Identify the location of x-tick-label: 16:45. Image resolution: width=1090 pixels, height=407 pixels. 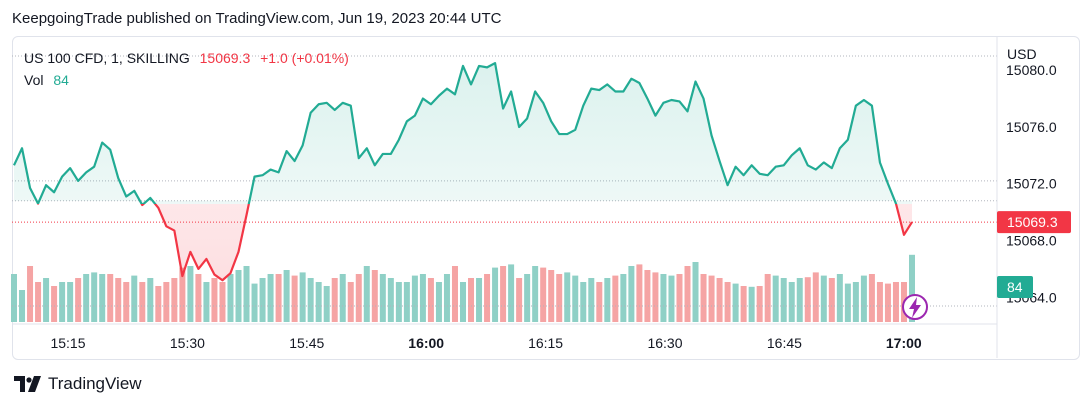
(784, 343).